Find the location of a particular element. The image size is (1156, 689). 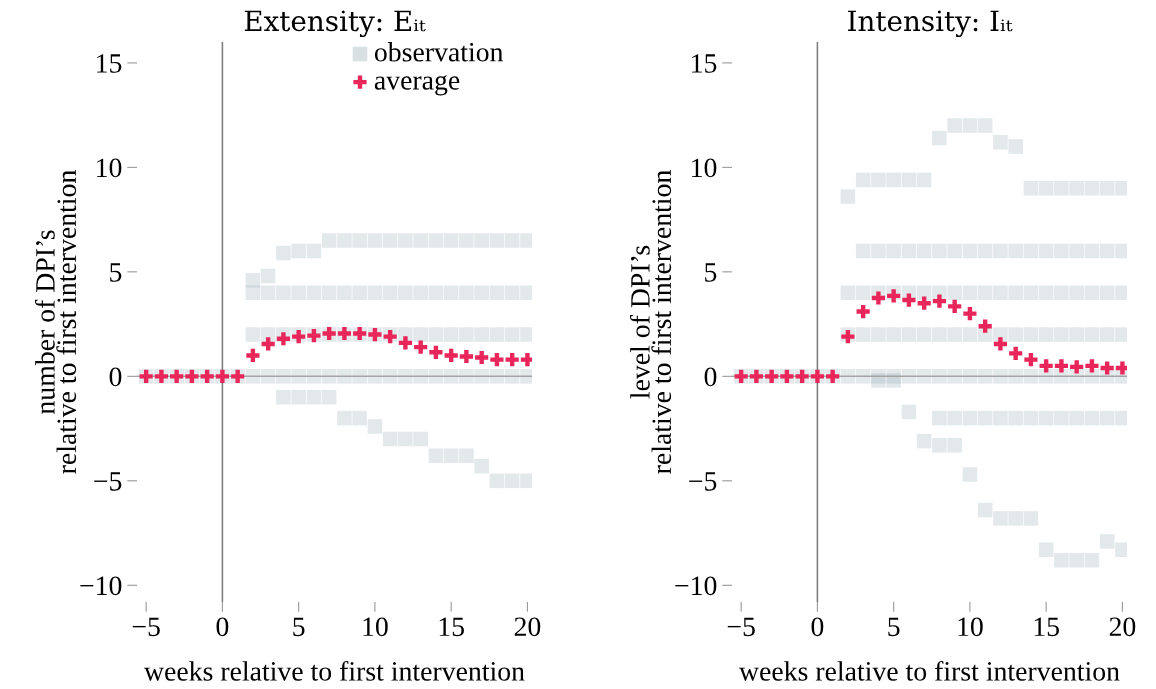

y-axis-title: number of DPI’s relative to first intervention is located at coordinates (55, 322).